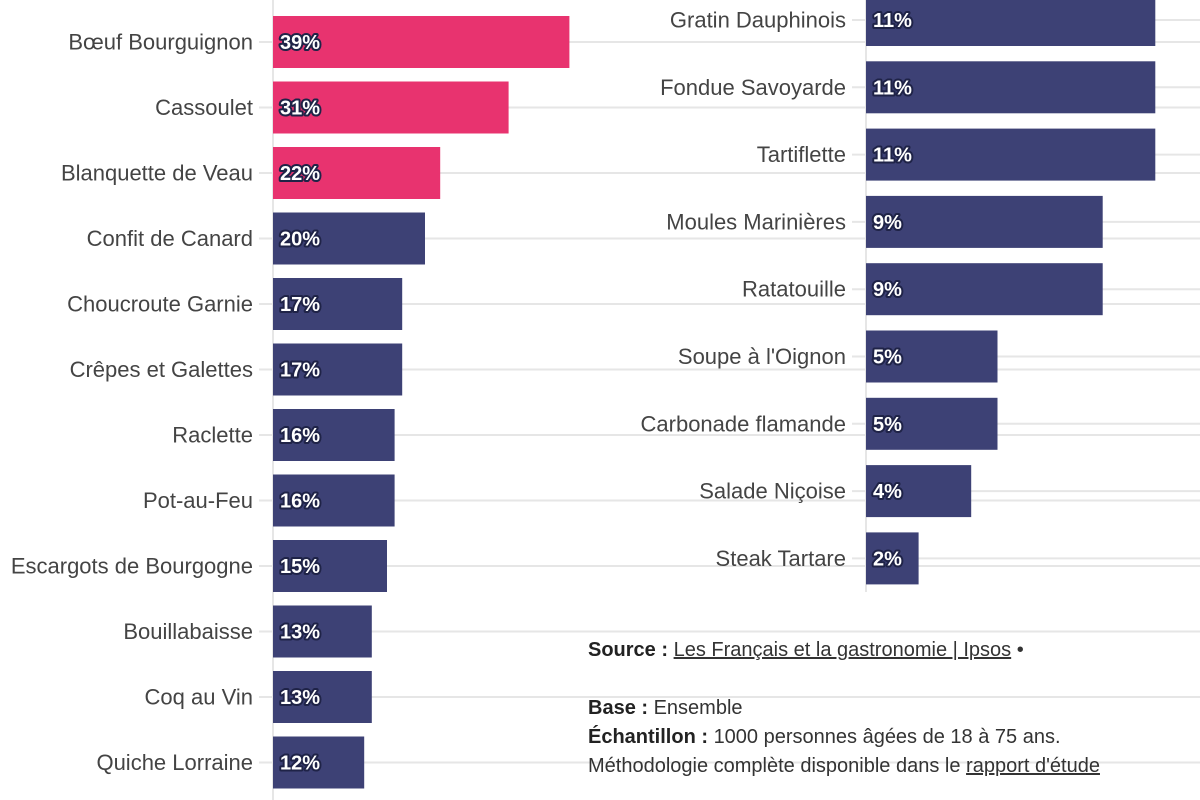 This screenshot has width=1200, height=800. Describe the element at coordinates (160, 304) in the screenshot. I see `left-category-label: Choucroute Garnie` at that location.